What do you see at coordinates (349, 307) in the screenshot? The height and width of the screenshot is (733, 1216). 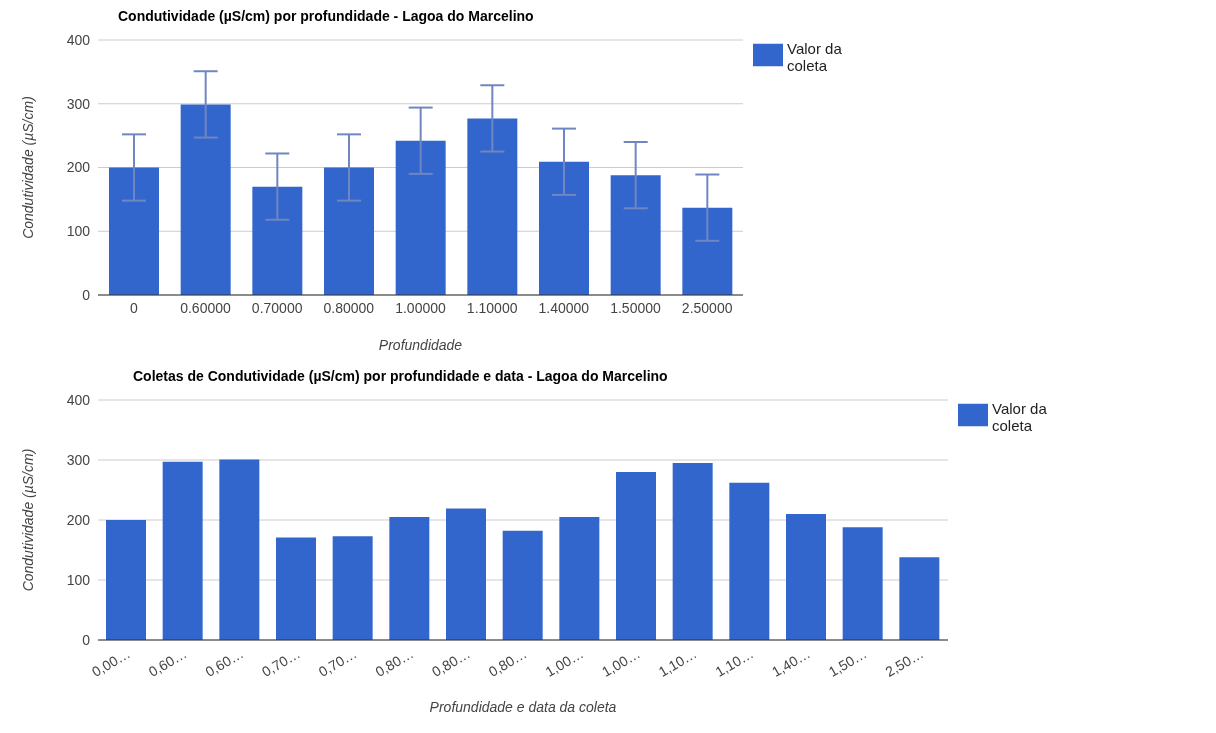 I see `x-tick-label: 0.80000` at bounding box center [349, 307].